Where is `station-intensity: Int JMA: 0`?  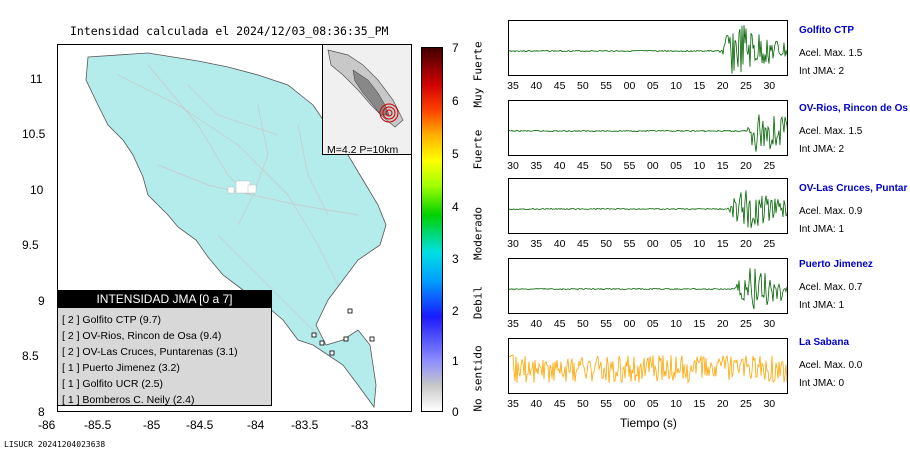
station-intensity: Int JMA: 0 is located at coordinates (822, 383).